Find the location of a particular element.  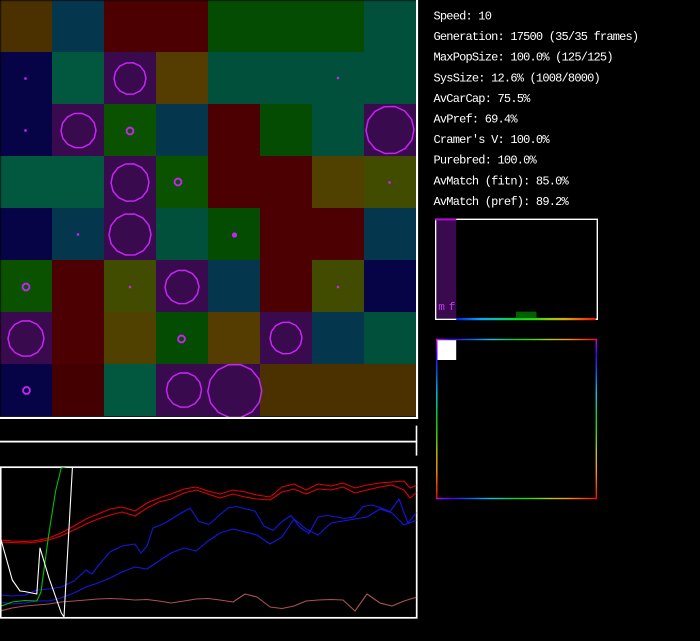

svg-text: MaxPopSize: 100.0% (125/125) is located at coordinates (523, 58).